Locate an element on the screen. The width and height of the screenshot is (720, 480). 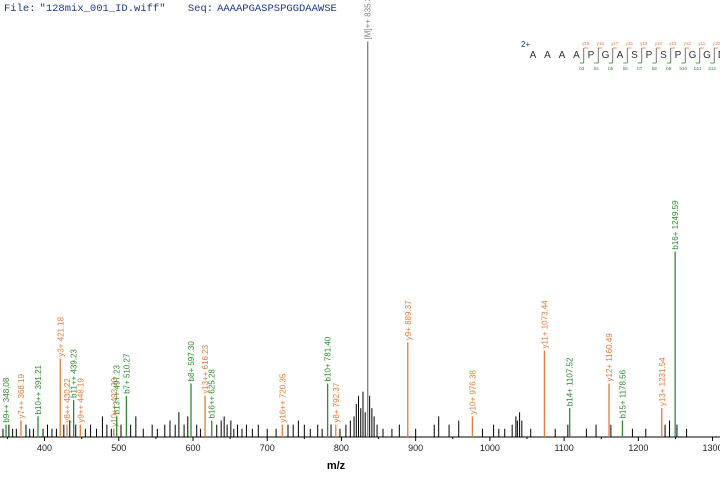
b-ion-peak-label: b8+ 597.30 is located at coordinates (191, 361).